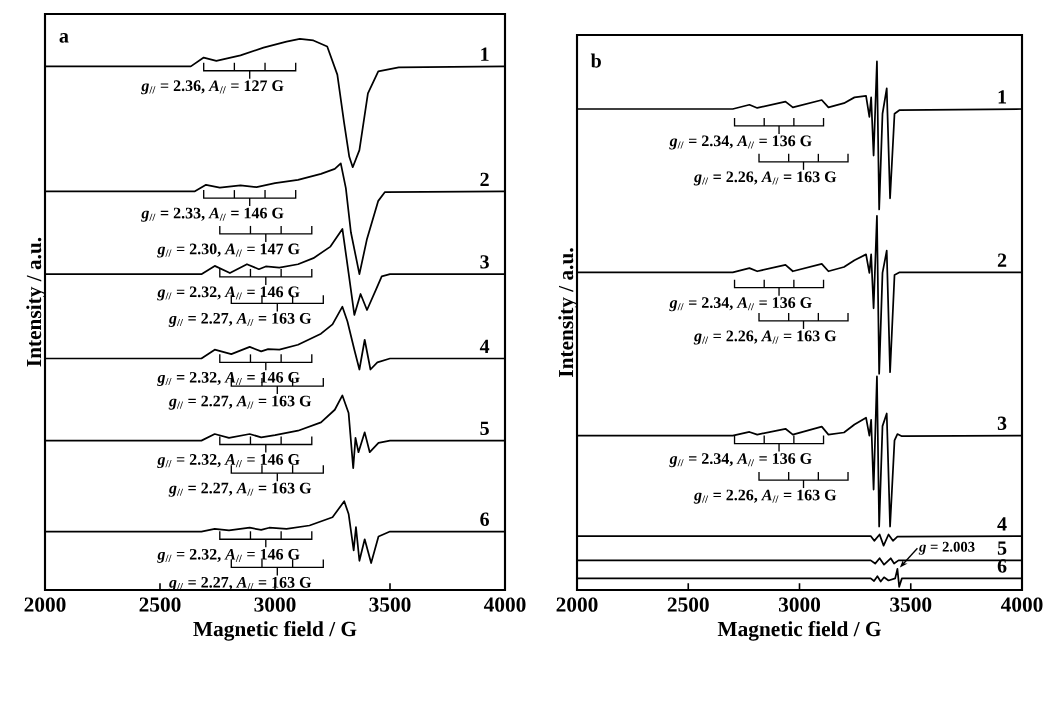 Image resolution: width=1050 pixels, height=718 pixels. I want to click on annotation: g$_{//}$ = 2.33, A$_{//}$ = 146 G, so click(212, 214).